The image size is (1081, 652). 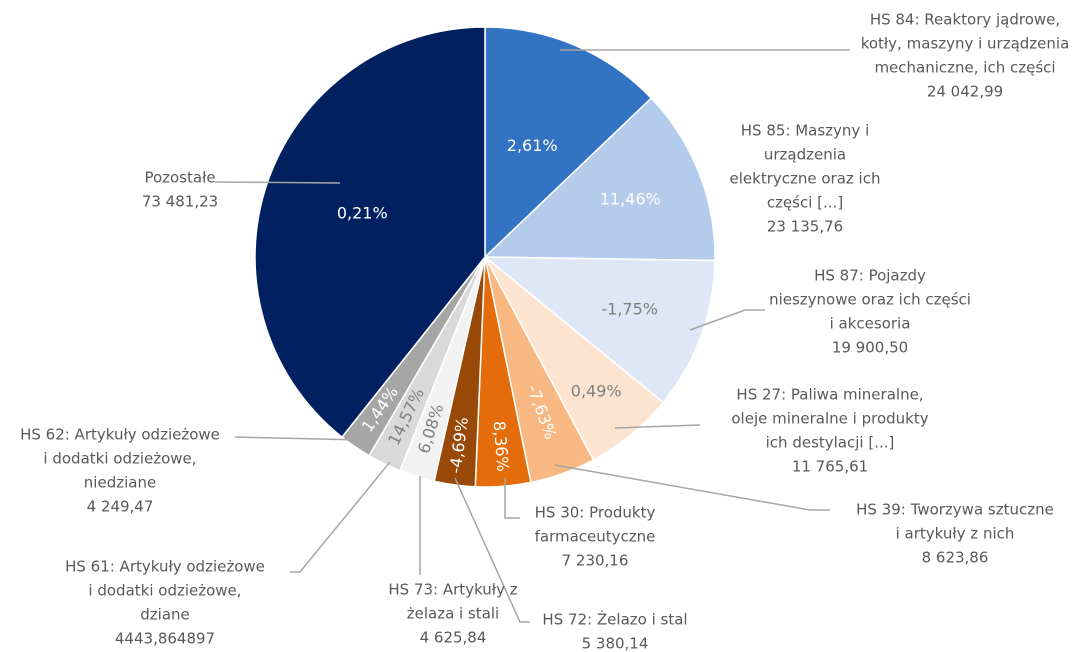 I want to click on value-label: 8 623,86, so click(x=955, y=558).